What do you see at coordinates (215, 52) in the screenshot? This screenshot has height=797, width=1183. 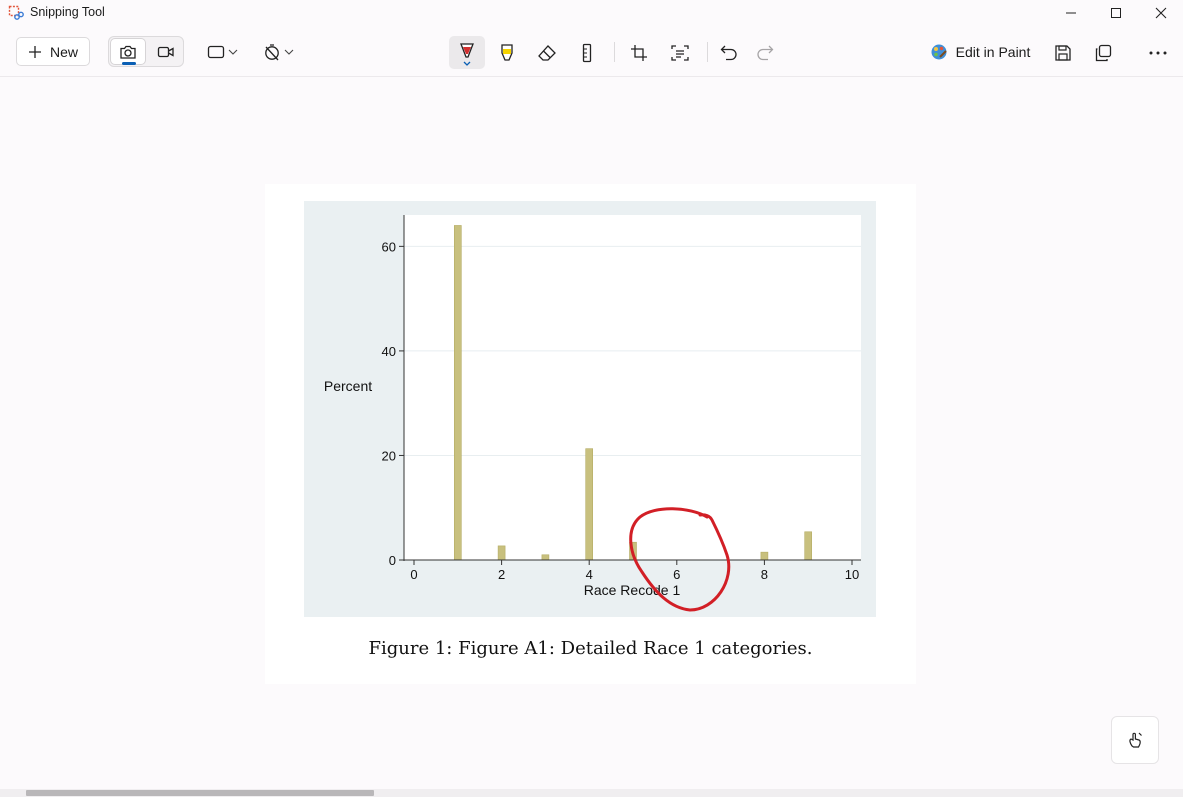 I see `rectangle-mode-icon` at bounding box center [215, 52].